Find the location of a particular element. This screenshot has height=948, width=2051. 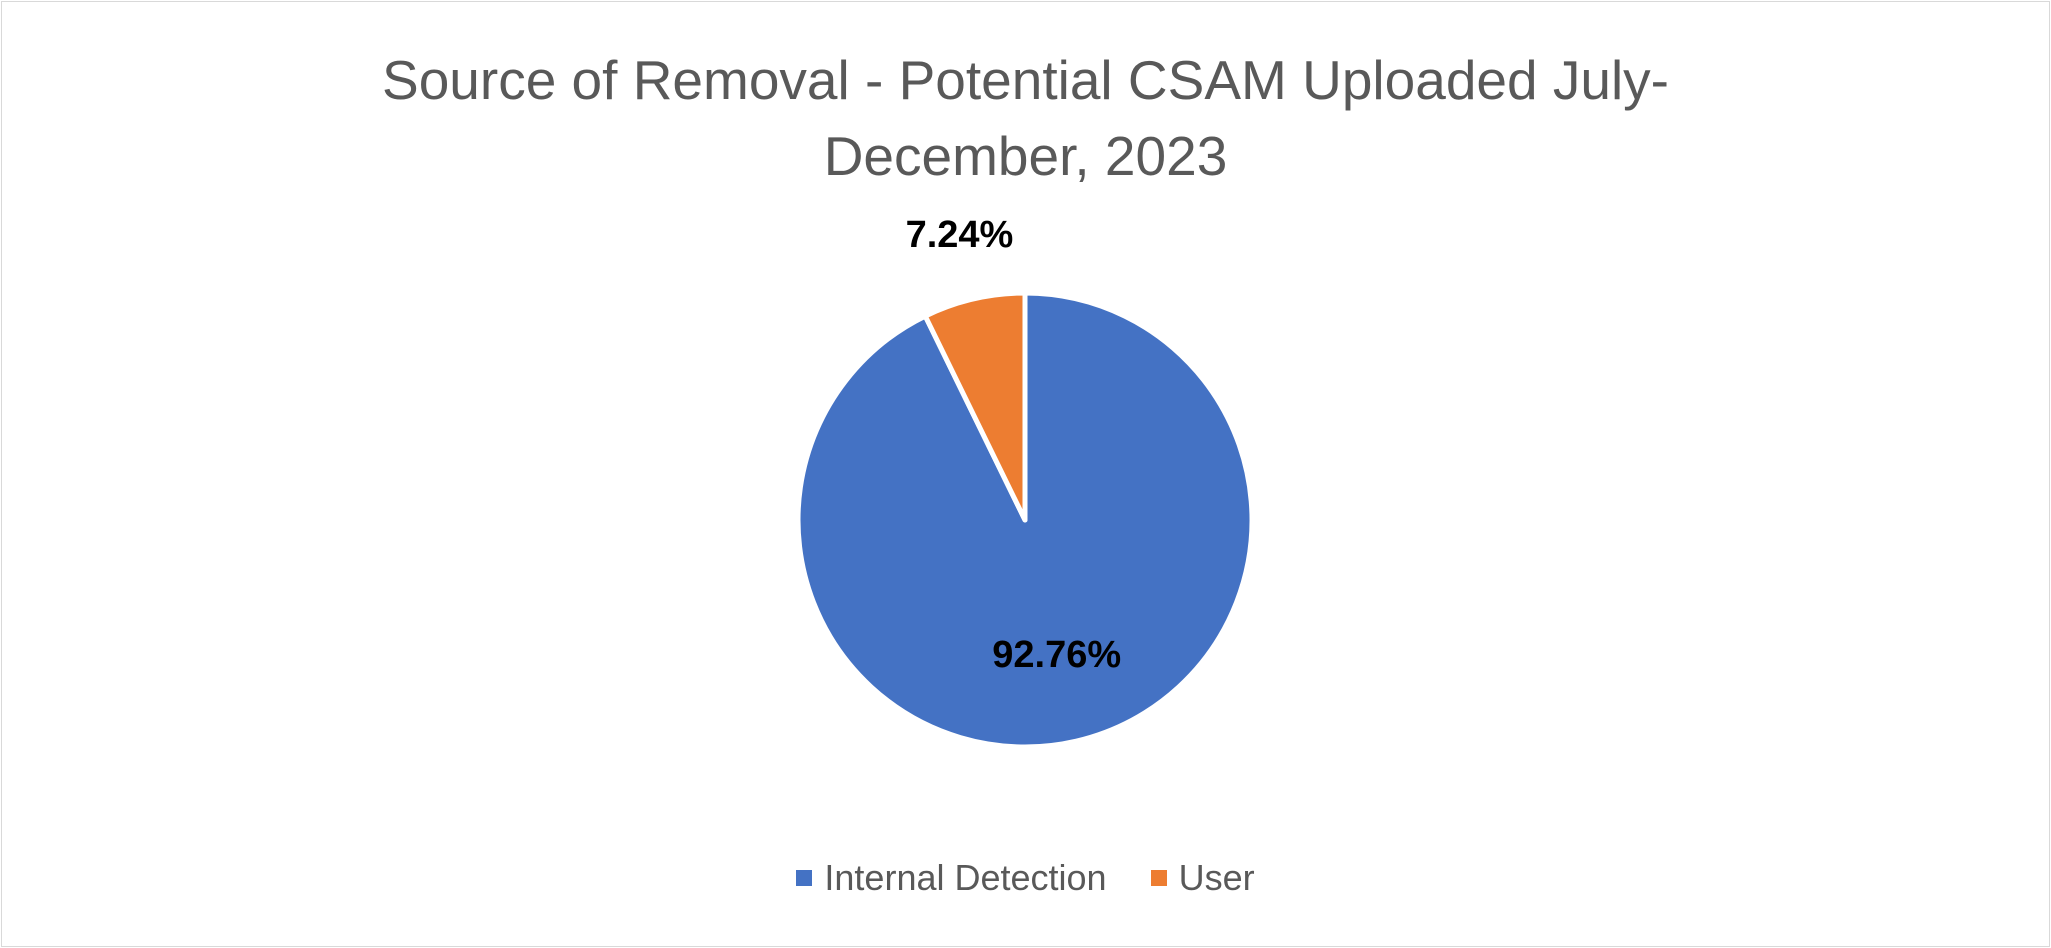

legend-item-internal-detection: Internal Detection is located at coordinates (951, 878).